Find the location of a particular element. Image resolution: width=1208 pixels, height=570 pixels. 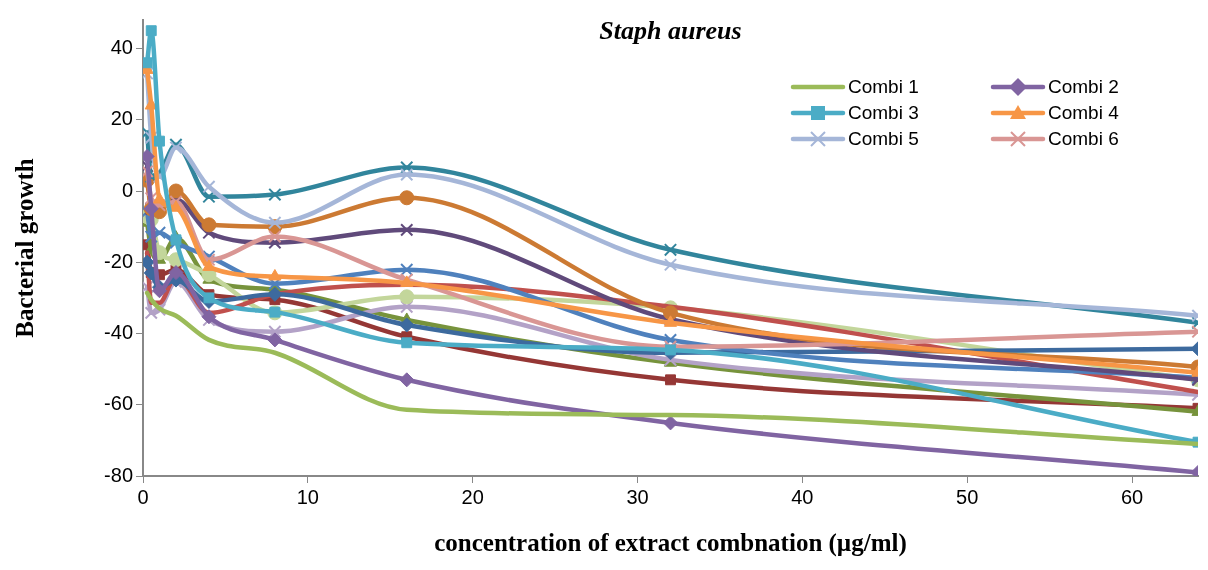

y-tick-label: 0 is located at coordinates (127, 189).